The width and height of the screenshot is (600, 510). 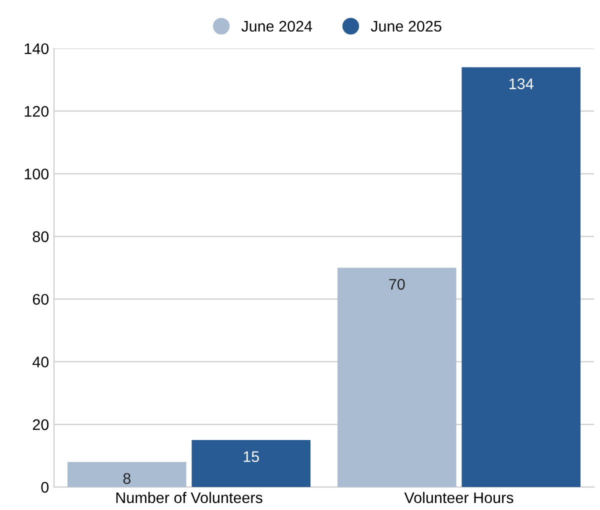 I want to click on data-label: 134, so click(x=522, y=84).